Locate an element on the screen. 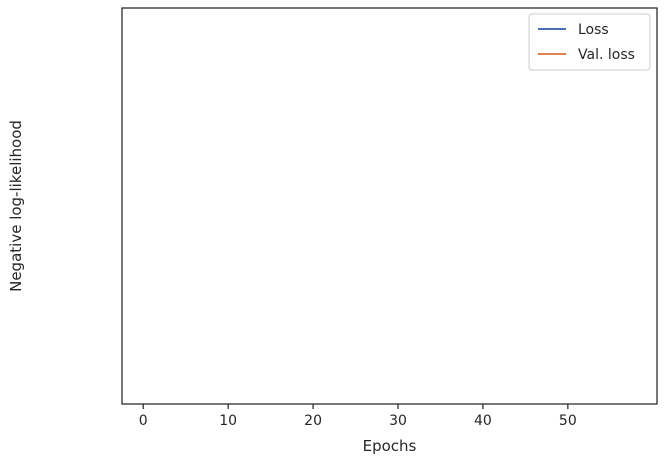 This screenshot has height=463, width=667. x-axis-label: Epochs is located at coordinates (390, 446).